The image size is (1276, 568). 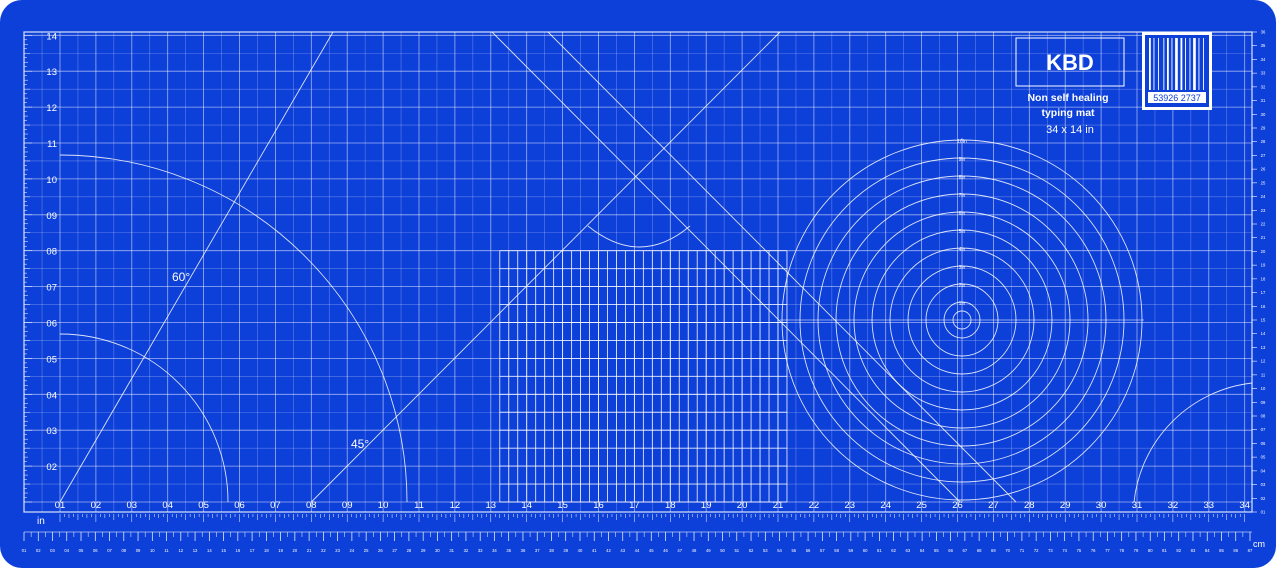 I want to click on cm-ruler-label: 04, so click(x=66, y=550).